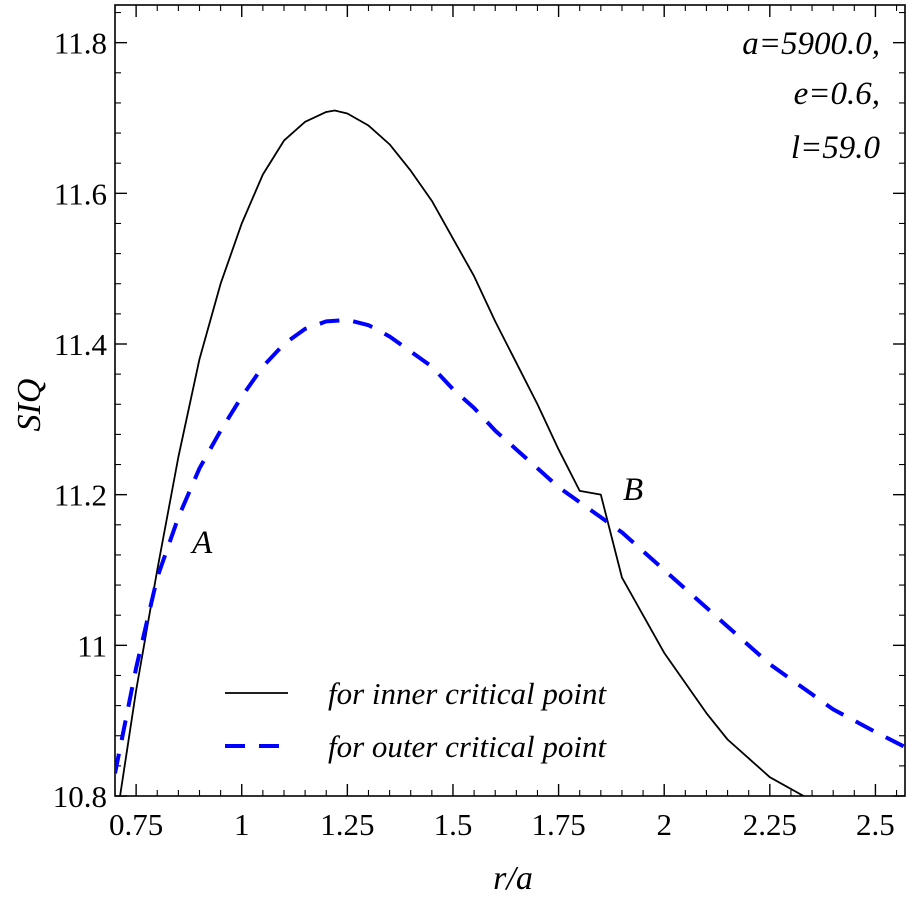  What do you see at coordinates (80, 43) in the screenshot?
I see `y-tick-label: 11.8` at bounding box center [80, 43].